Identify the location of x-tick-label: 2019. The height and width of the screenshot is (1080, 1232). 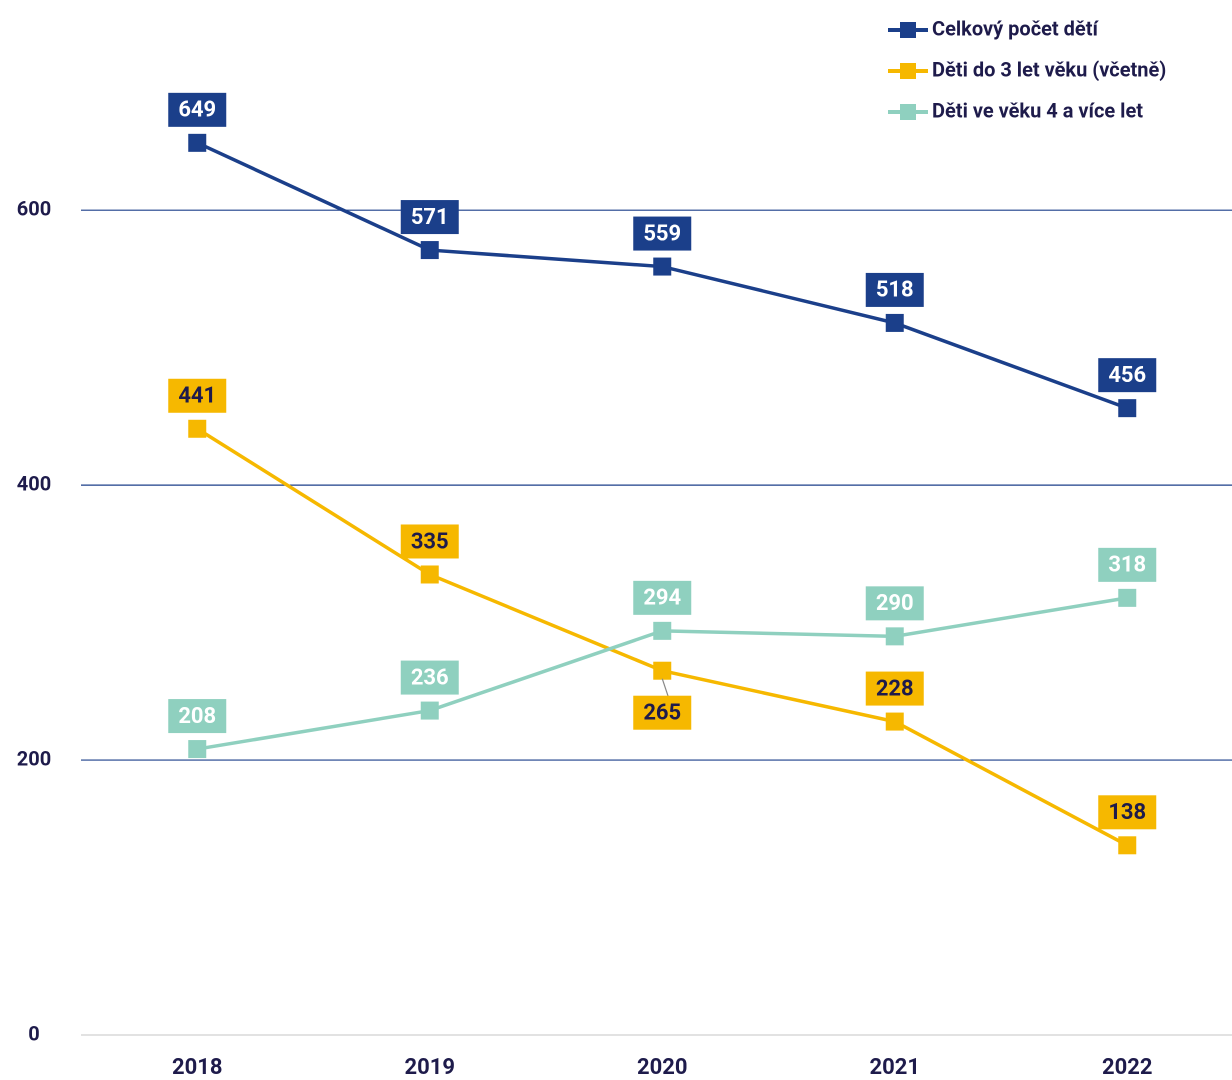
(430, 1067).